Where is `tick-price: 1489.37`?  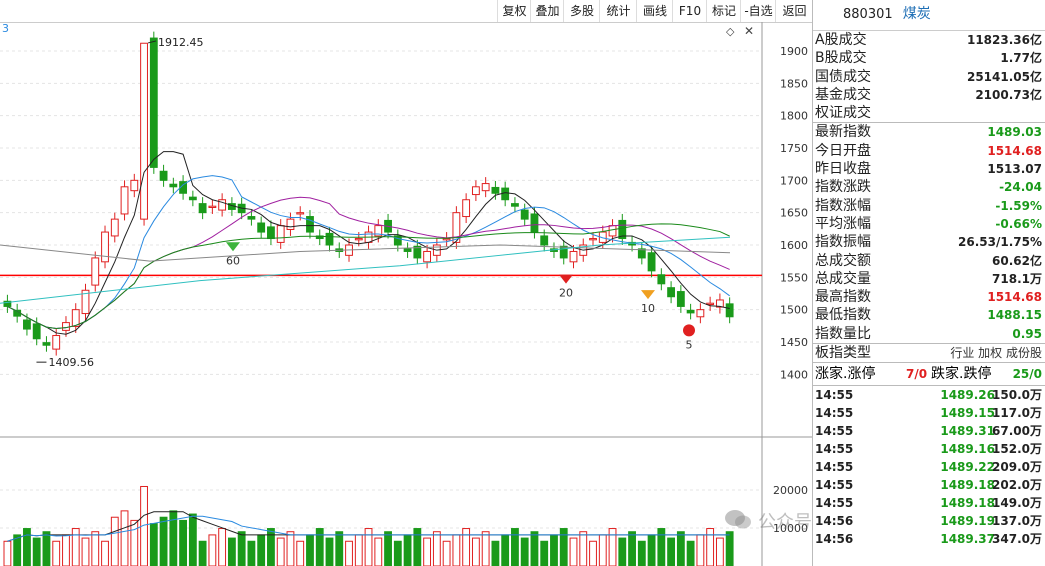
tick-price: 1489.37 is located at coordinates (967, 539).